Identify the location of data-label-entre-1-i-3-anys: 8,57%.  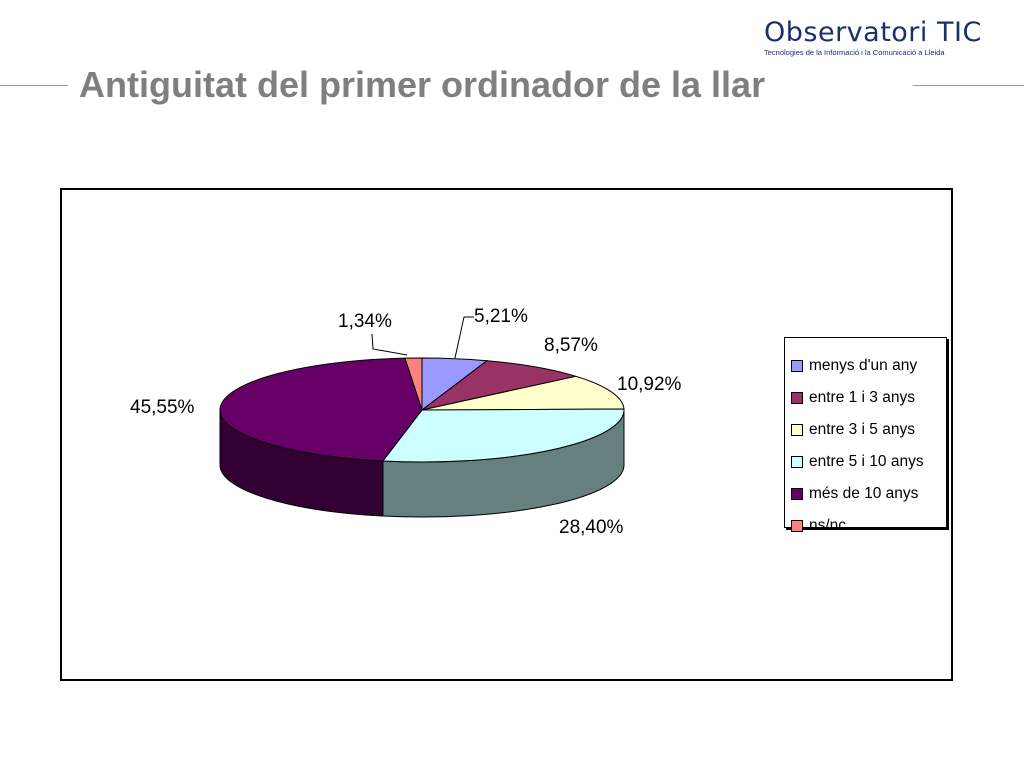
(571, 345).